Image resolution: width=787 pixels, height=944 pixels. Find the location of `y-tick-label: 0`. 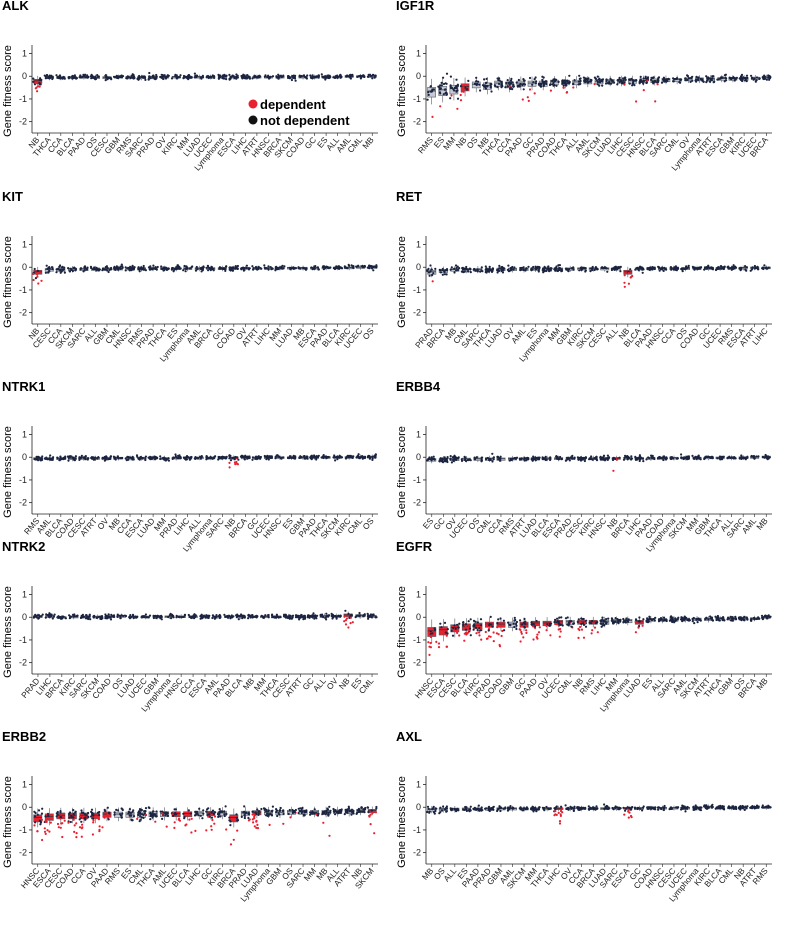

y-tick-label: 0 is located at coordinates (418, 617).